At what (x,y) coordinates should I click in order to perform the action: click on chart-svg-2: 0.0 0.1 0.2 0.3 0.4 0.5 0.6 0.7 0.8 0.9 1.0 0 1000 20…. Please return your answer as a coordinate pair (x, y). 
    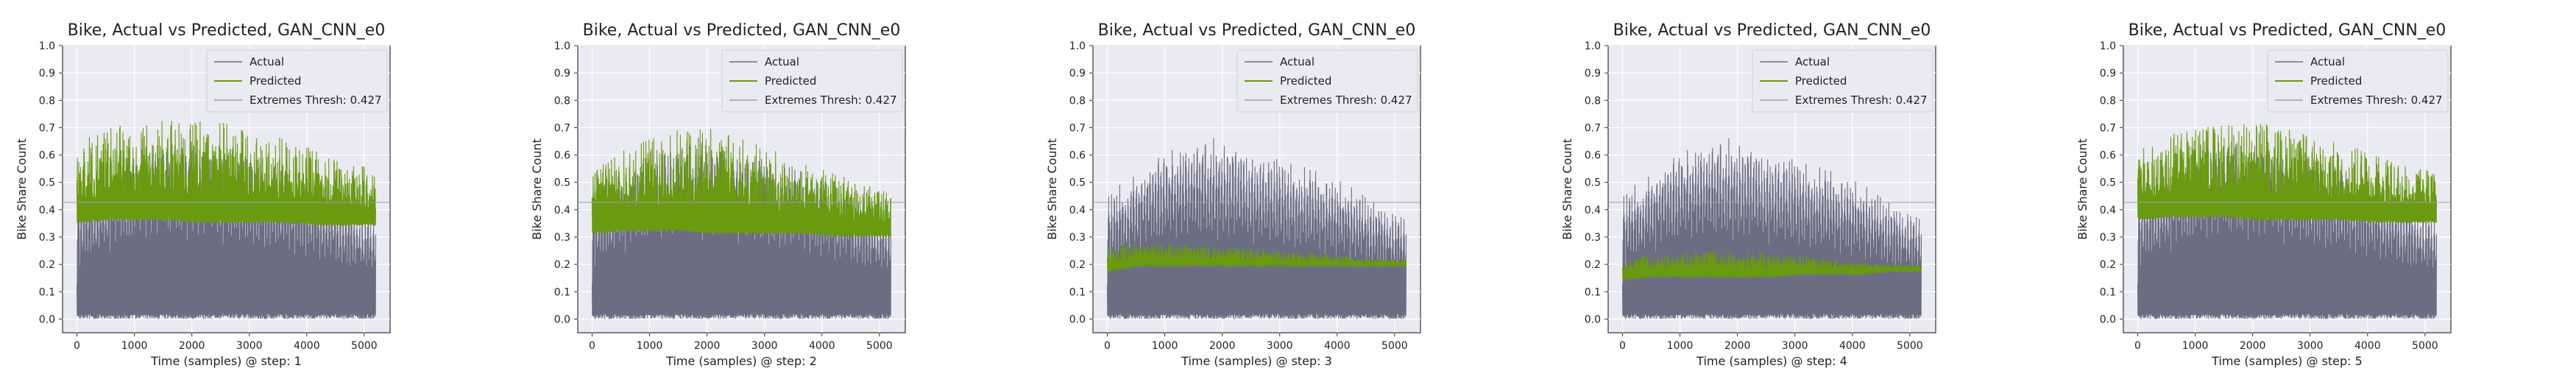
    Looking at the image, I should click on (718, 194).